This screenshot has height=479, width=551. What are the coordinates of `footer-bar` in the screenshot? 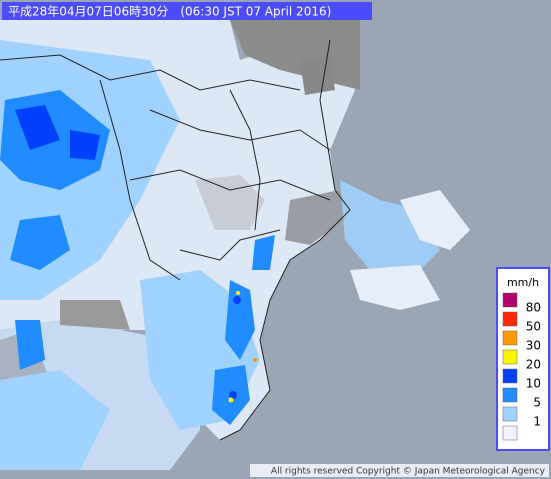 It's located at (399, 470).